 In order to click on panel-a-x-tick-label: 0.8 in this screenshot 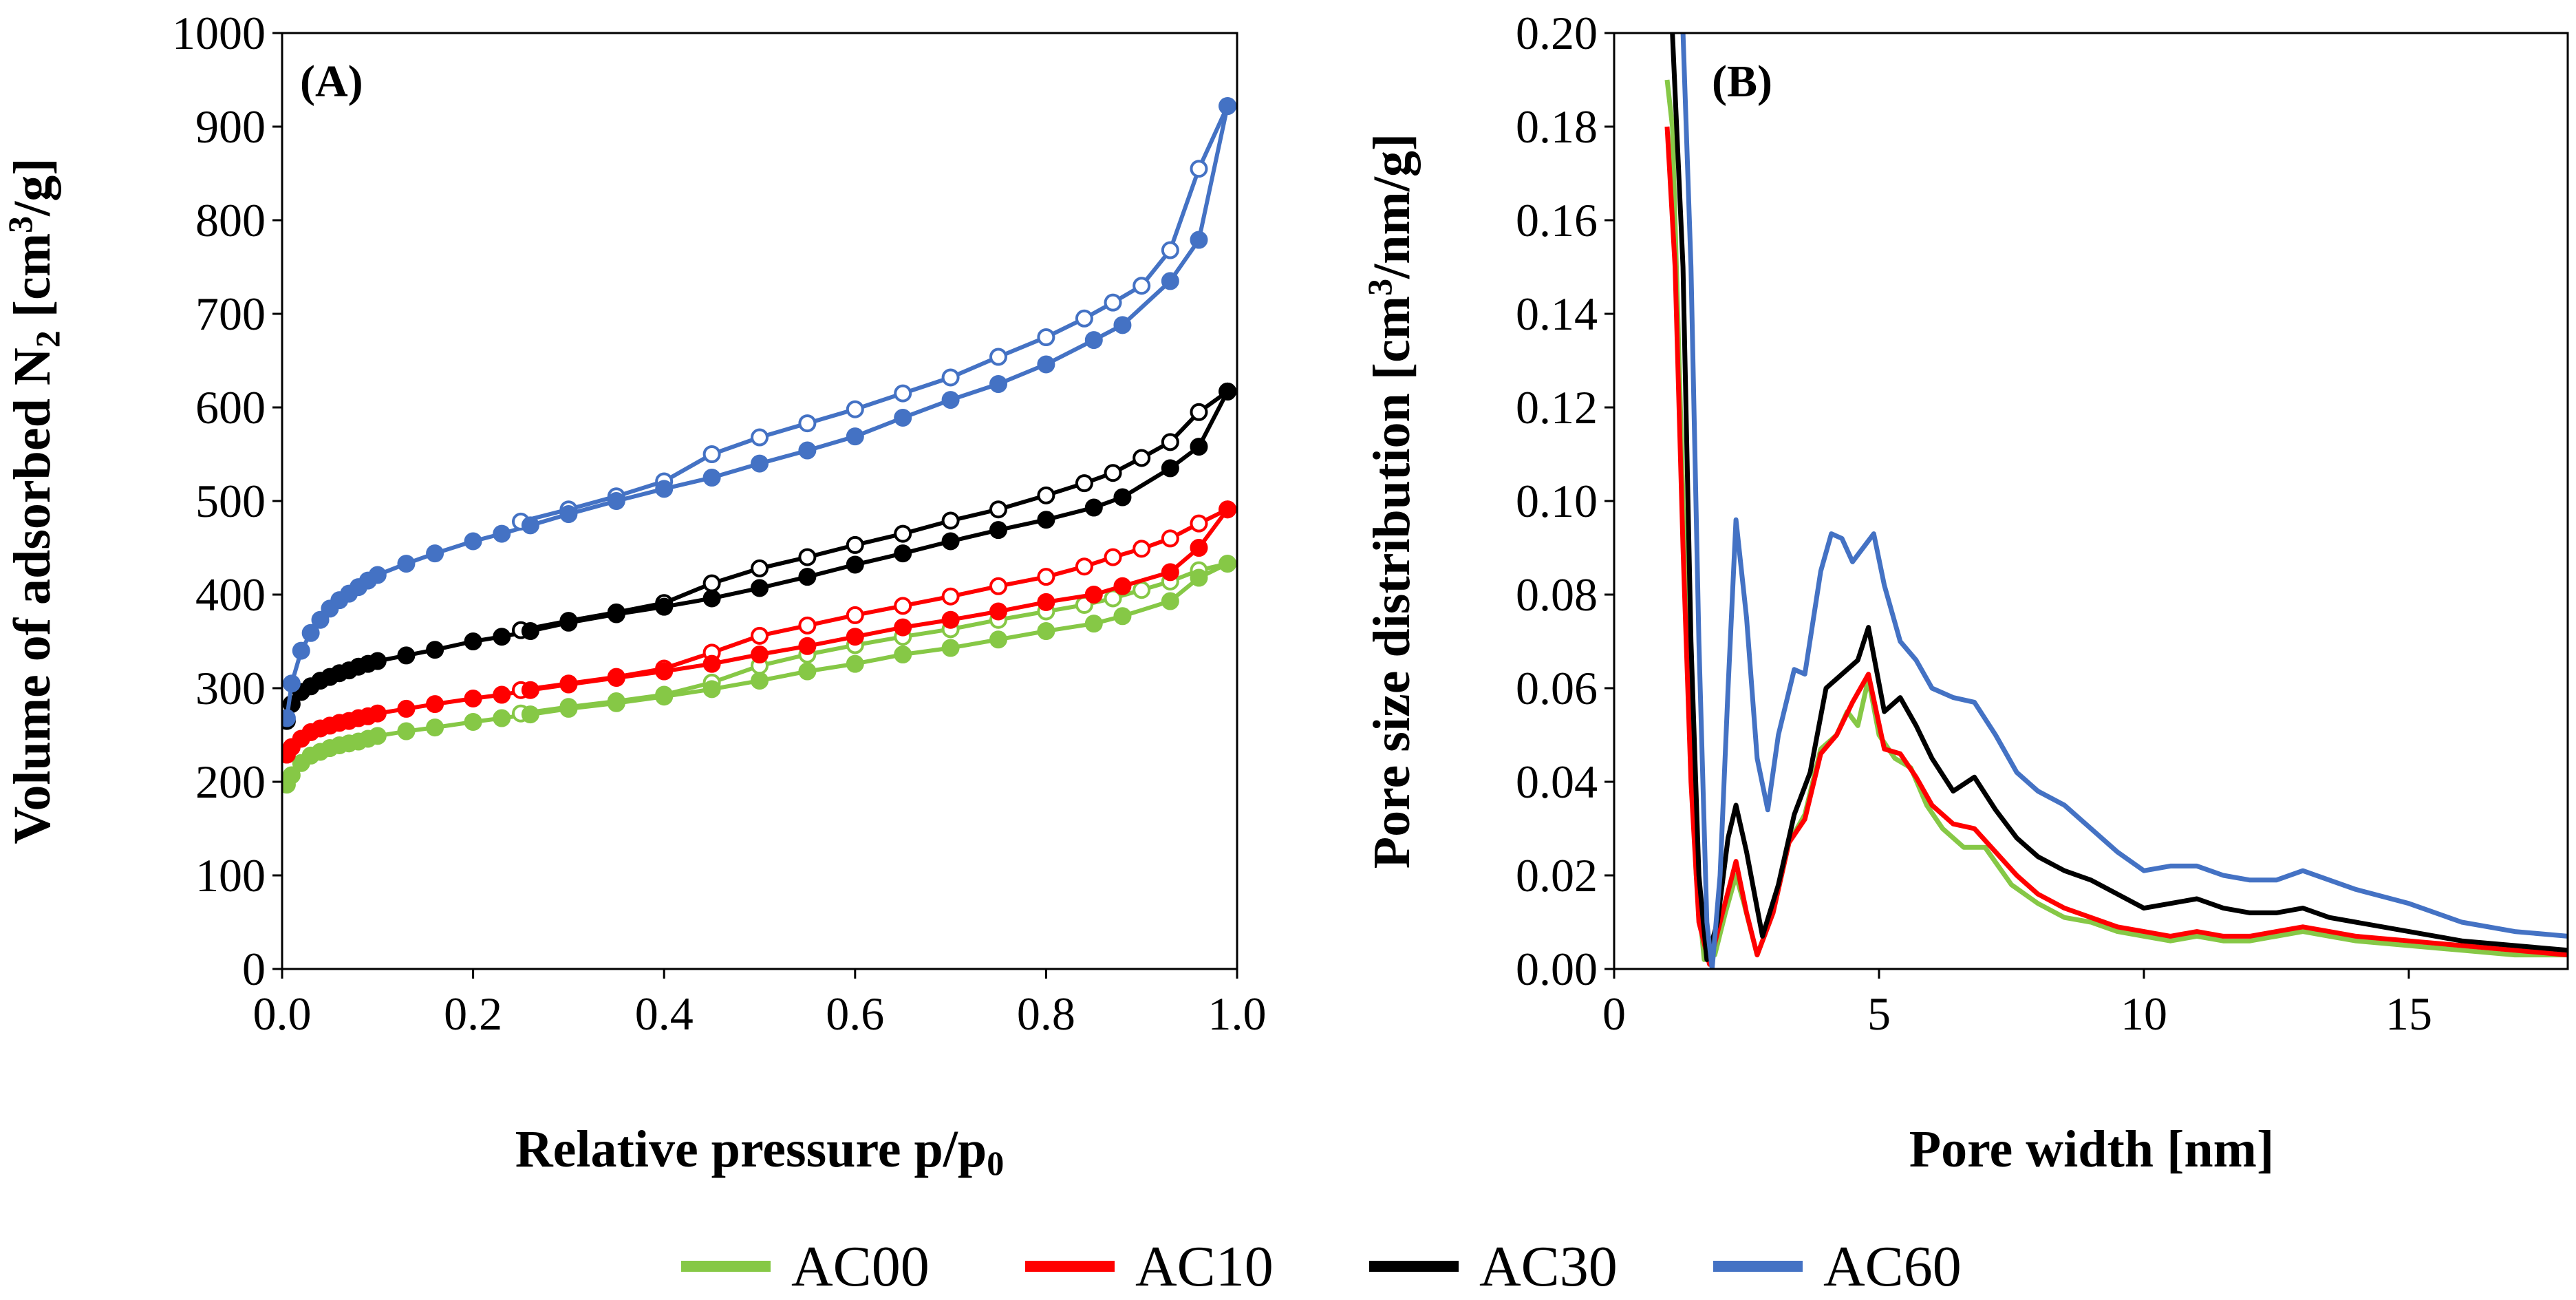, I will do `click(1046, 1014)`.